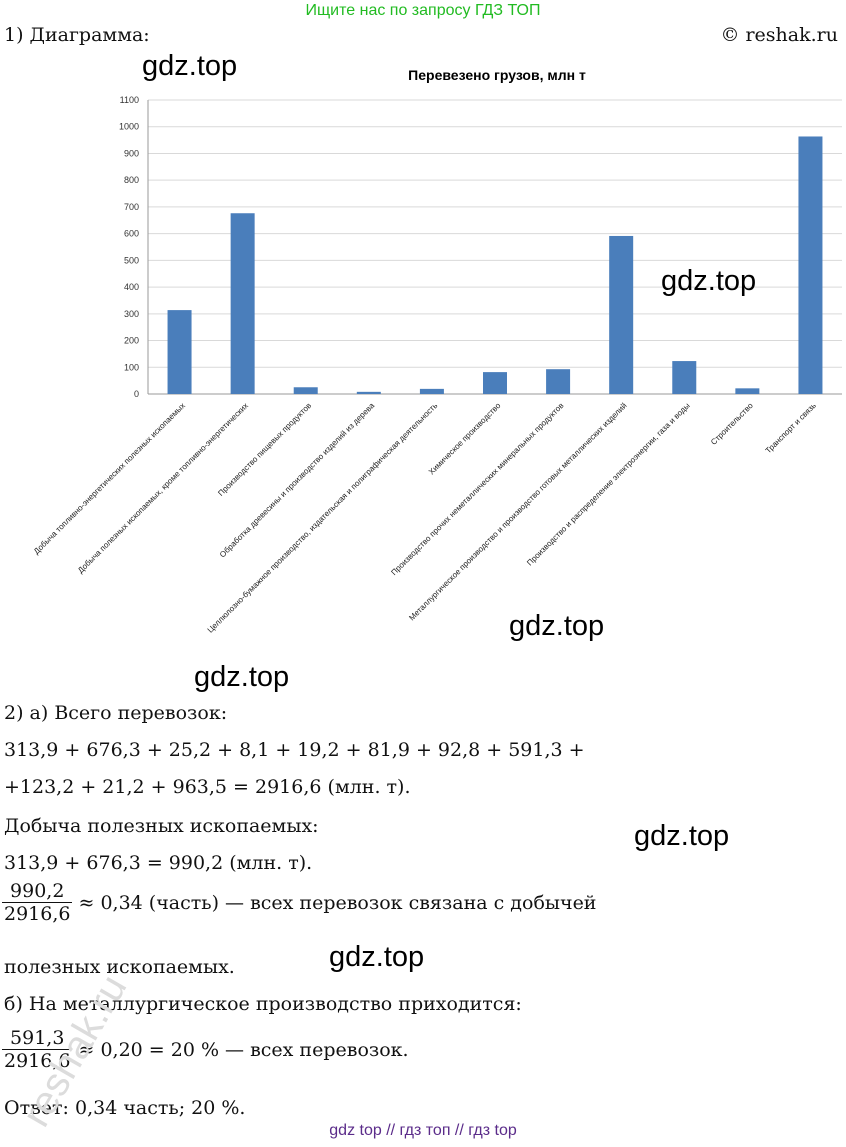 Image resolution: width=846 pixels, height=1147 pixels. Describe the element at coordinates (119, 967) in the screenshot. I see `fraction-continuation: полезных ископаемых.` at that location.